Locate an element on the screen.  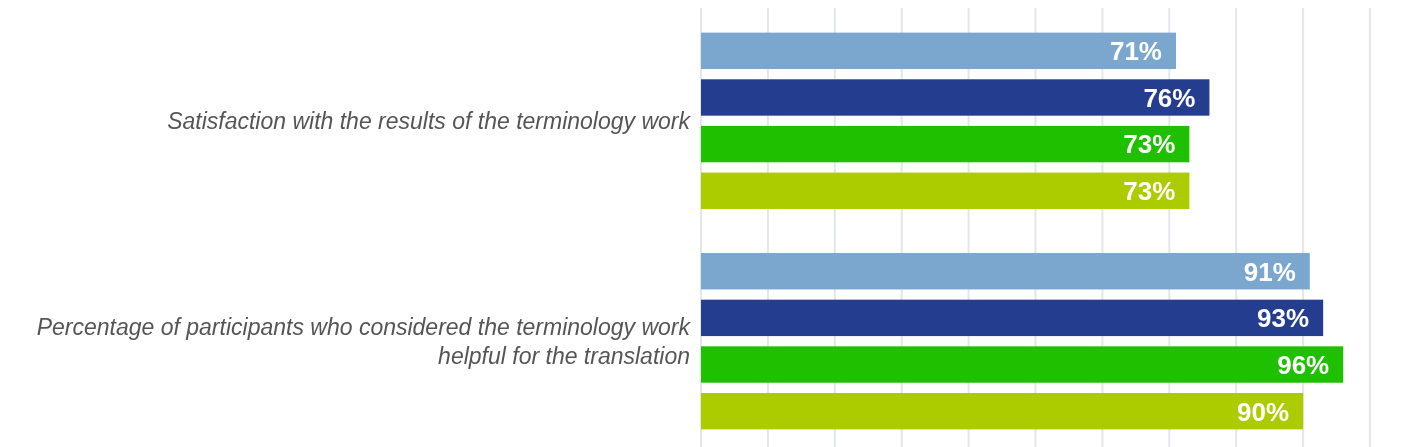
data-label: 91% is located at coordinates (1269, 271).